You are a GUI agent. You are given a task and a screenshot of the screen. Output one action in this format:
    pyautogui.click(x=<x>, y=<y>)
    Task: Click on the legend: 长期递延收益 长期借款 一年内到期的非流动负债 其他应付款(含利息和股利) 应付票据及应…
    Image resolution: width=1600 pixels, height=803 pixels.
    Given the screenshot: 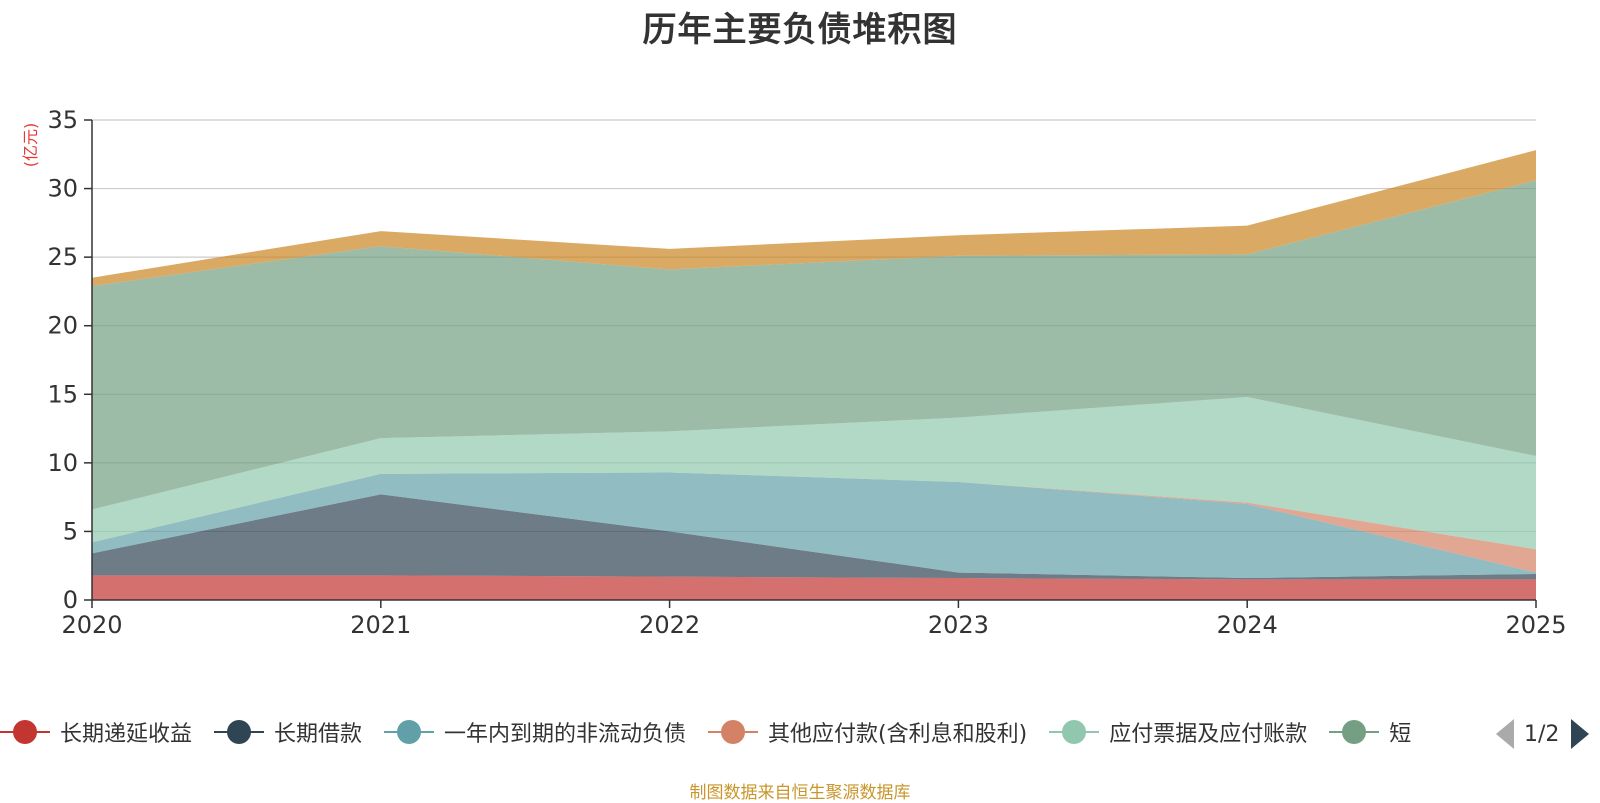 What is the action you would take?
    pyautogui.click(x=744, y=732)
    